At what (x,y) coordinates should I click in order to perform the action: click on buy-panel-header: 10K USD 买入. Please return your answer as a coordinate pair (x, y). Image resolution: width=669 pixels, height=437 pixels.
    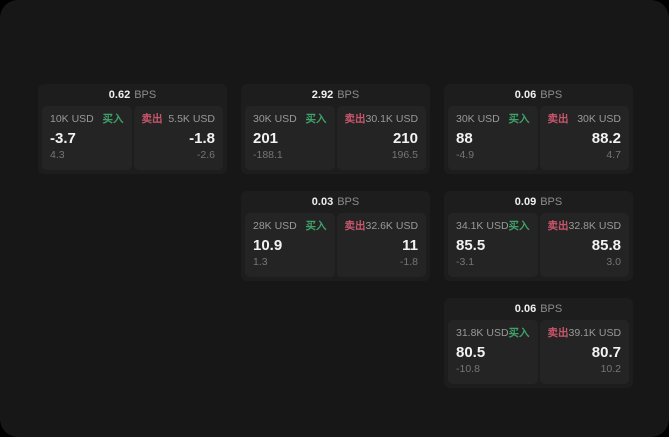
    Looking at the image, I should click on (87, 119).